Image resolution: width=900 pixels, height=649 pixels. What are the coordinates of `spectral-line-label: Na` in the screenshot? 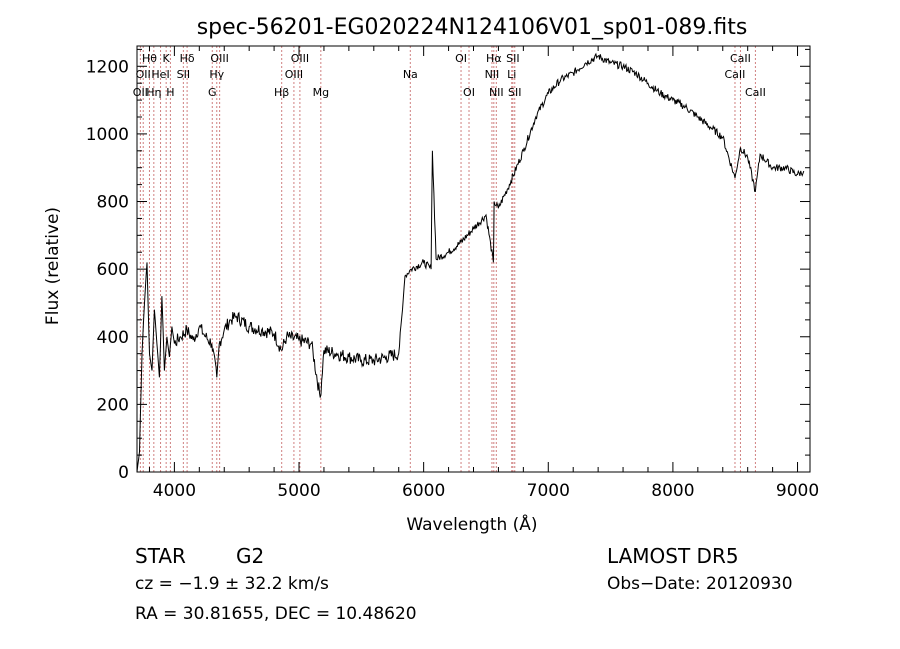 It's located at (410, 74).